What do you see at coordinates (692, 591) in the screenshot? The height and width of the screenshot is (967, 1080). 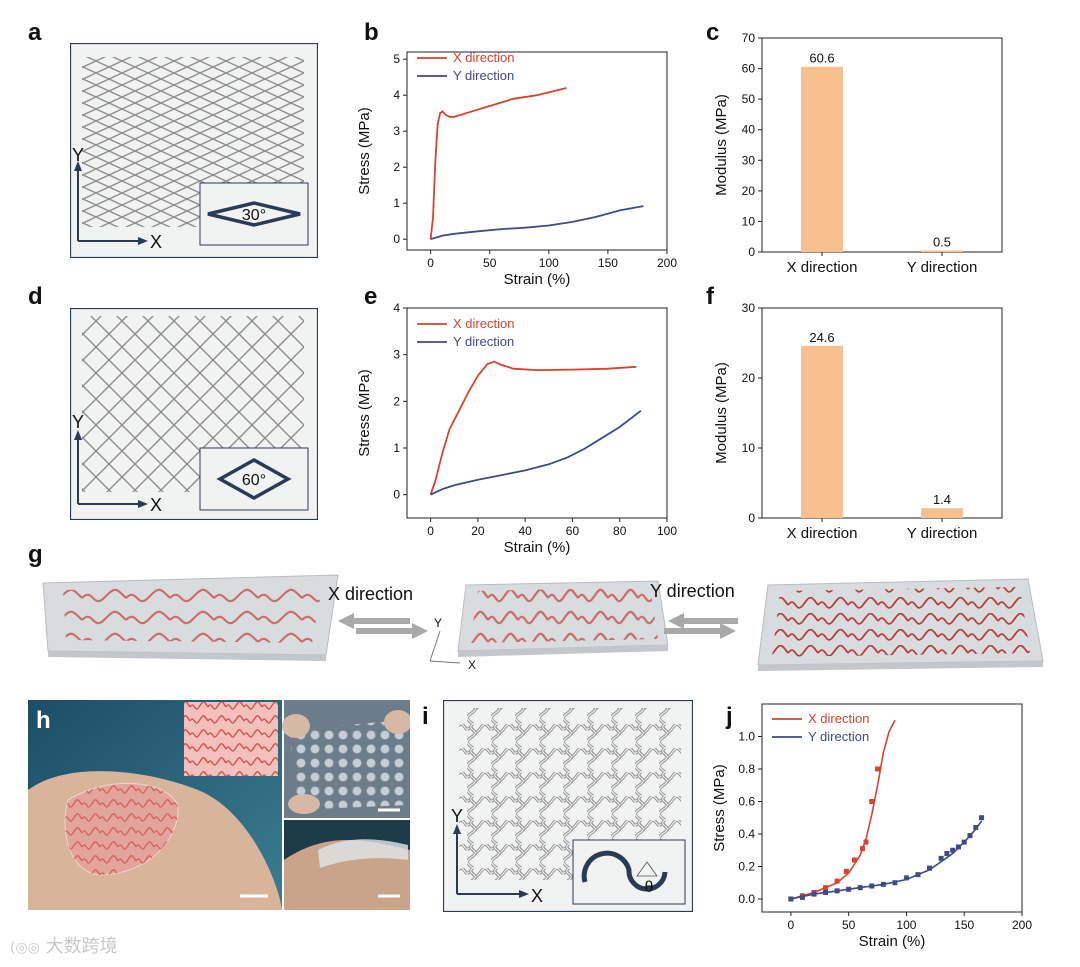 I see `y-direction-label: Y direction` at bounding box center [692, 591].